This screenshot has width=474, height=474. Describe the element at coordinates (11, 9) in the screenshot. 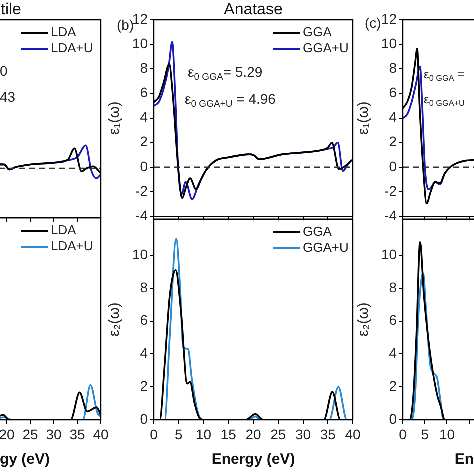

I see `chart-title: tile` at that location.